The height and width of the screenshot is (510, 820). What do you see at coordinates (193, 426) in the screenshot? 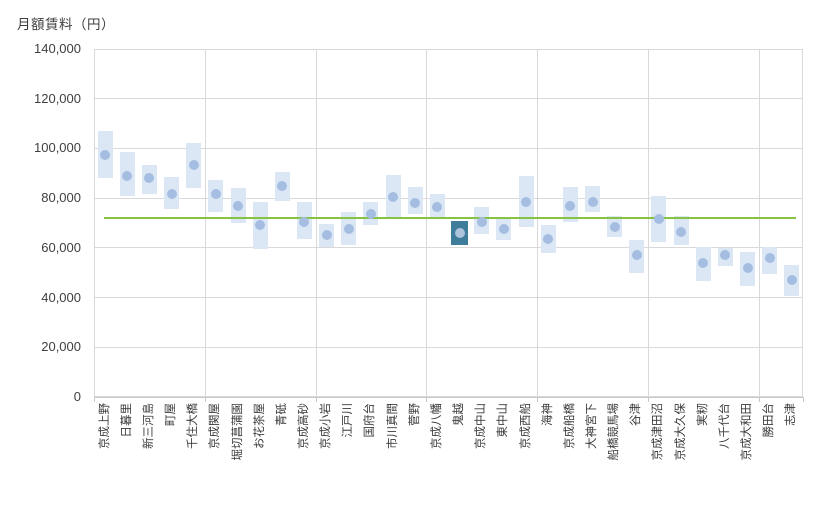
I see `x-axis-category-label: 千住大橋` at bounding box center [193, 426].